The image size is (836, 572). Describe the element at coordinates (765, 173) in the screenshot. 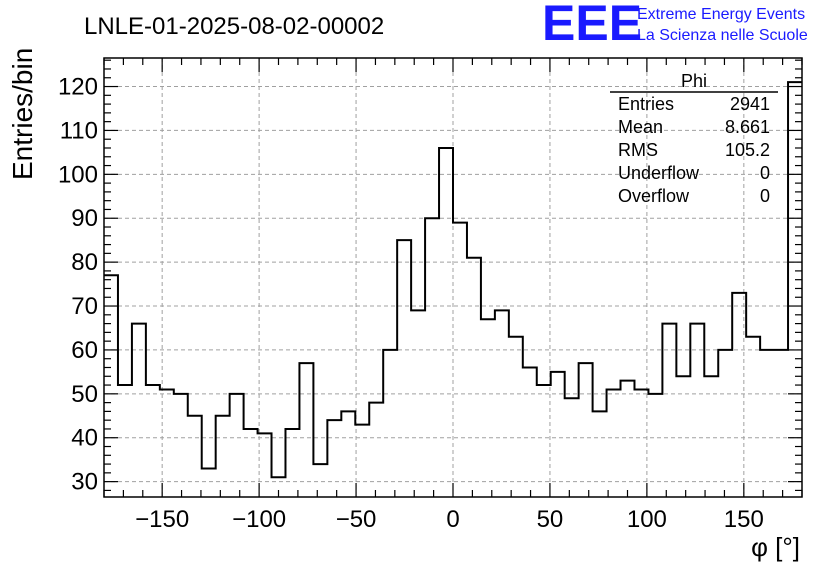

I see `stats-underflow-value: 0` at that location.